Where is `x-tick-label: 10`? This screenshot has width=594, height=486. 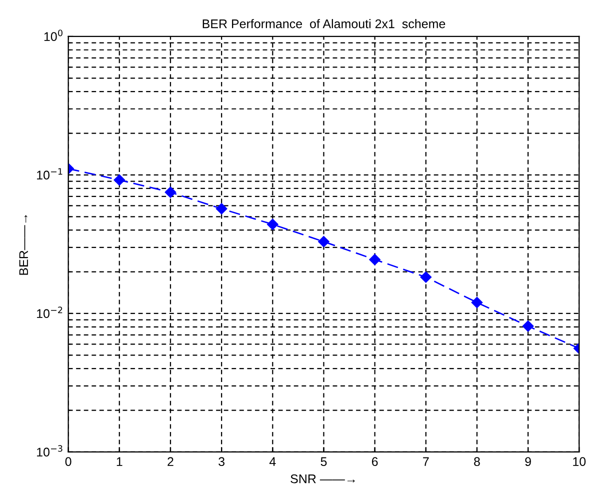 x-tick-label: 10 is located at coordinates (579, 461).